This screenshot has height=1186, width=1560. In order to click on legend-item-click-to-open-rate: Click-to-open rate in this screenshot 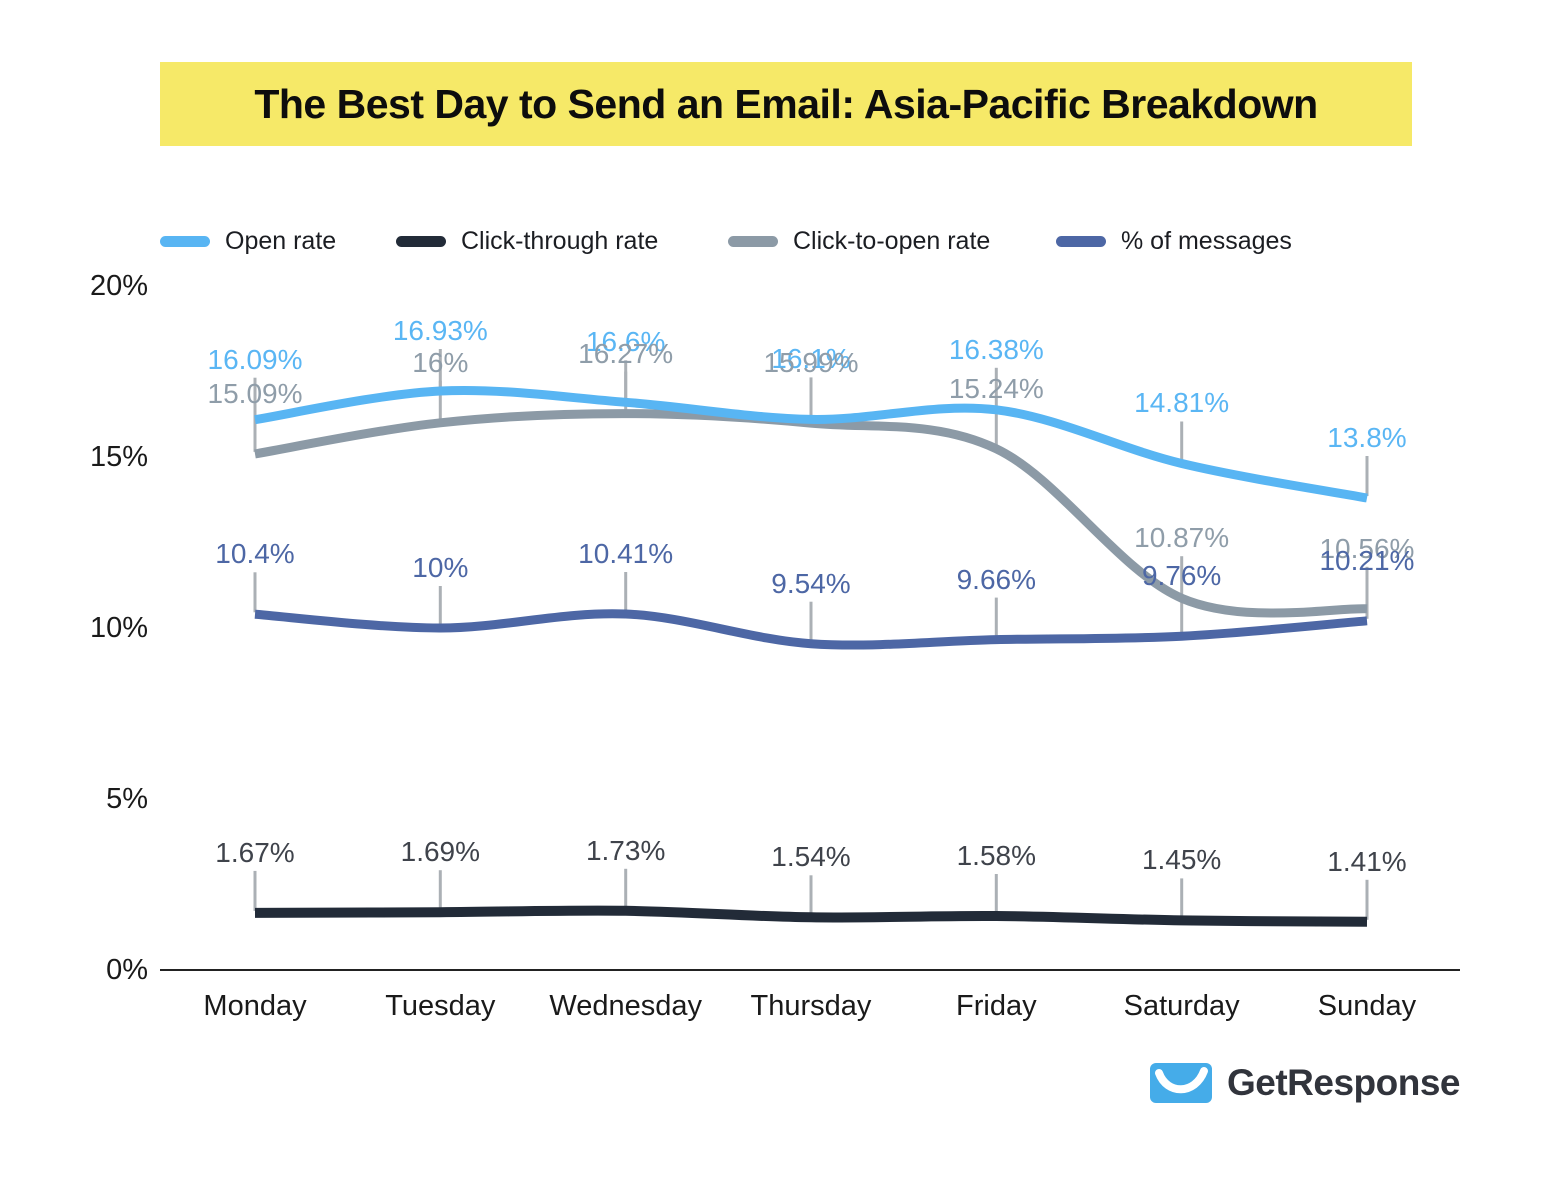, I will do `click(859, 241)`.